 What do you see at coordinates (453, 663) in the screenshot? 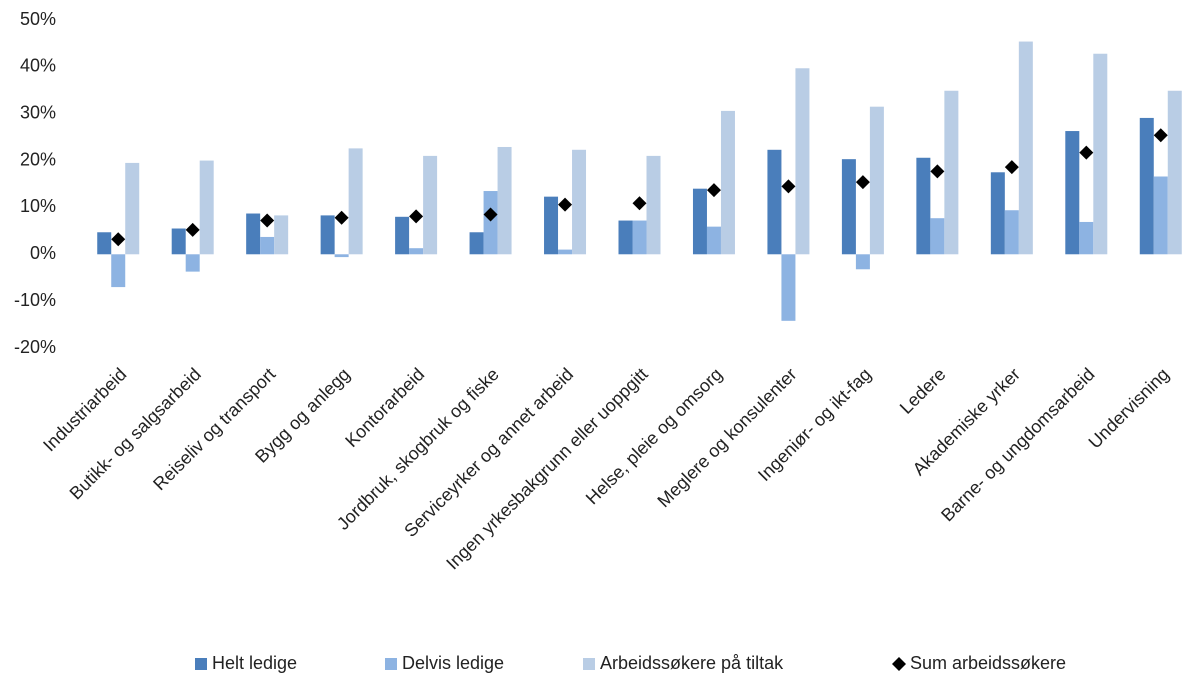
I see `legend-label: Delvis ledige` at bounding box center [453, 663].